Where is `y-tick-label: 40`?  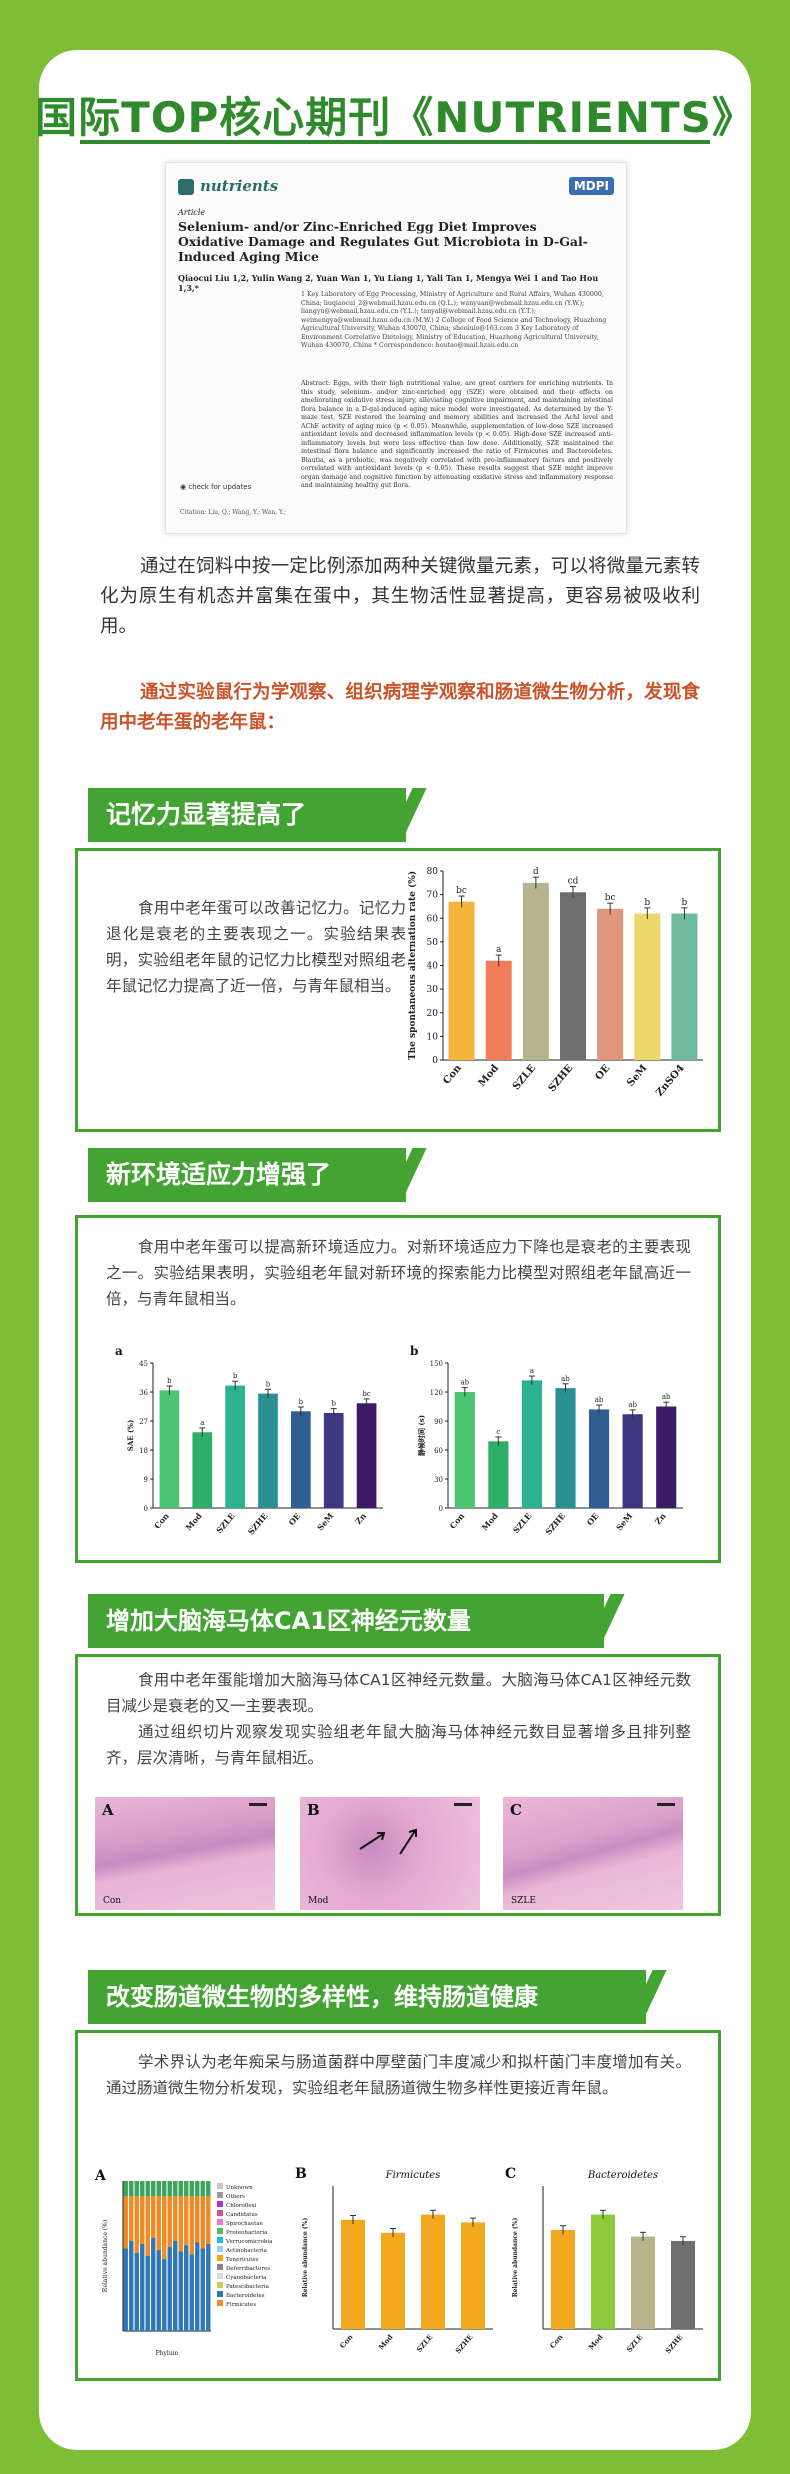
y-tick-label: 40 is located at coordinates (433, 967).